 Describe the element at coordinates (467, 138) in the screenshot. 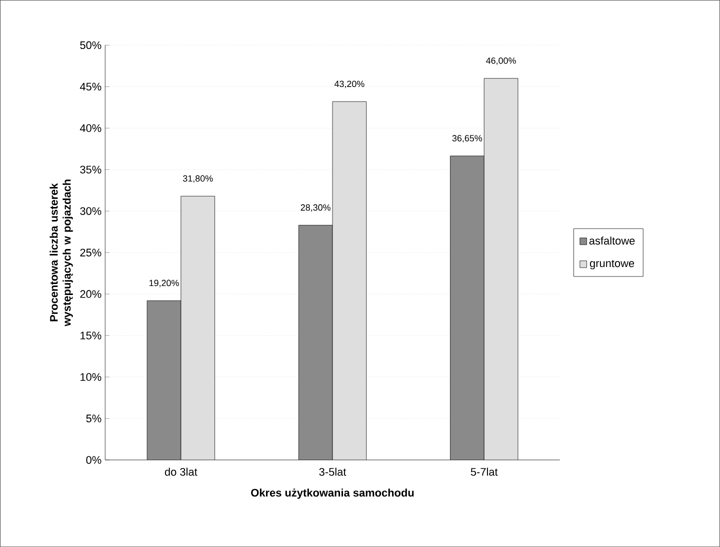

I see `data-label: 36,65%` at that location.